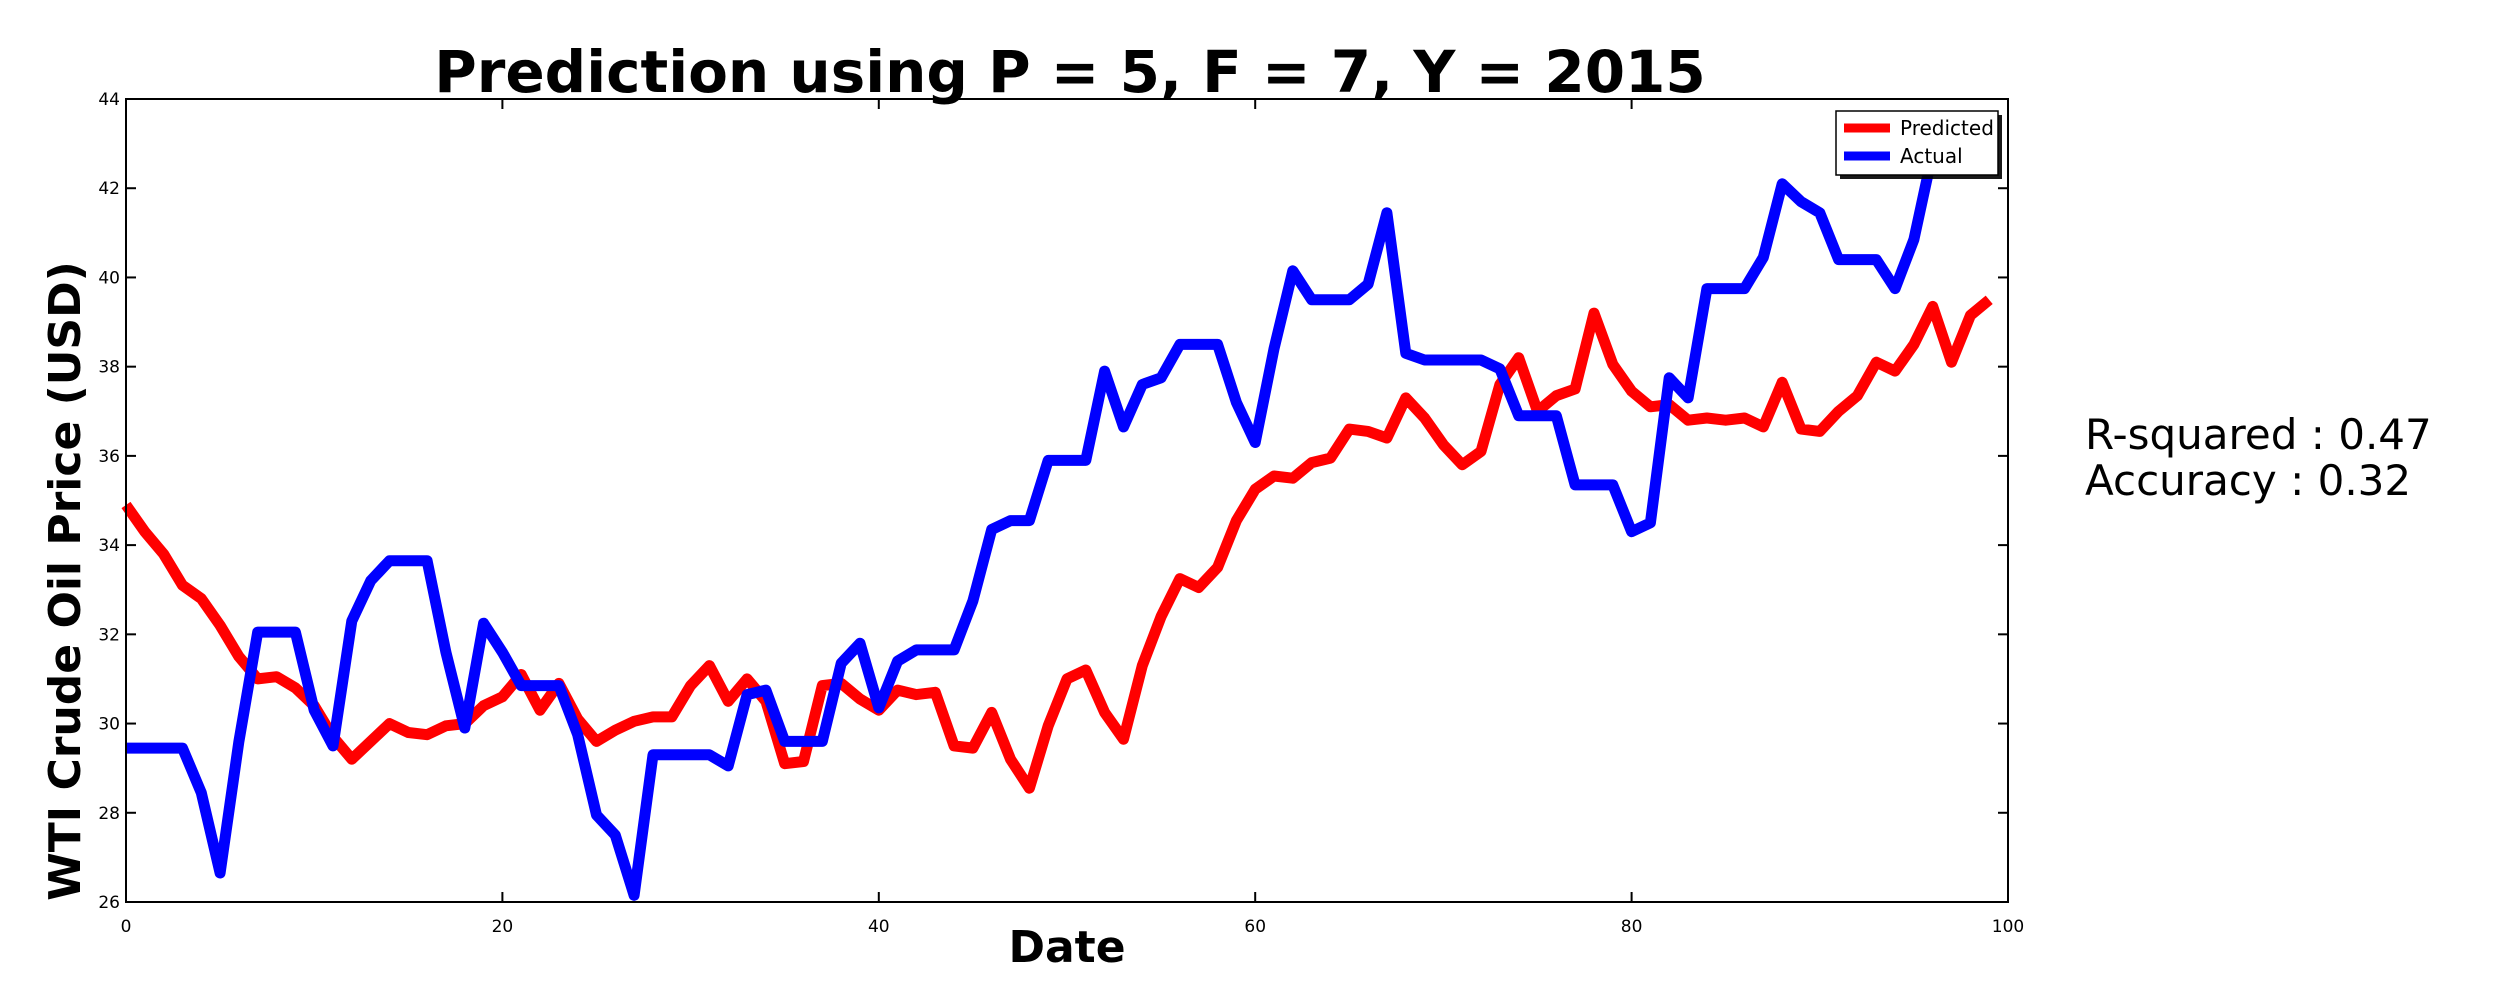  I want to click on legend-label: Predicted, so click(1947, 128).